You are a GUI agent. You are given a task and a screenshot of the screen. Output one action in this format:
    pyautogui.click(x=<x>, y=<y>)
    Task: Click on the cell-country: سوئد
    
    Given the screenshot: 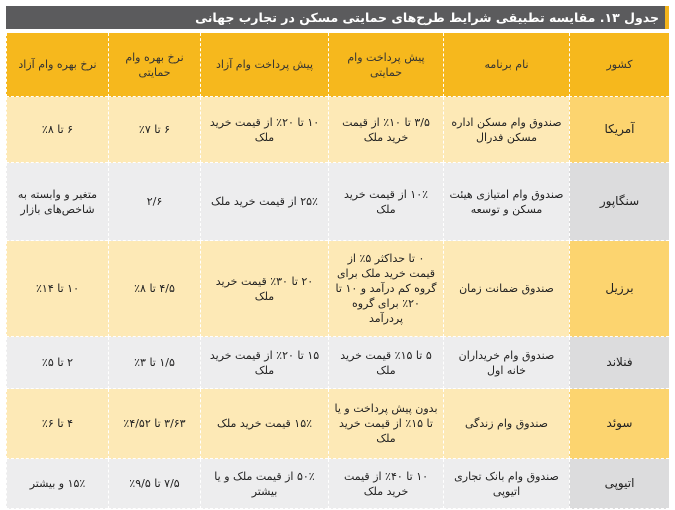 What is the action you would take?
    pyautogui.click(x=619, y=424)
    